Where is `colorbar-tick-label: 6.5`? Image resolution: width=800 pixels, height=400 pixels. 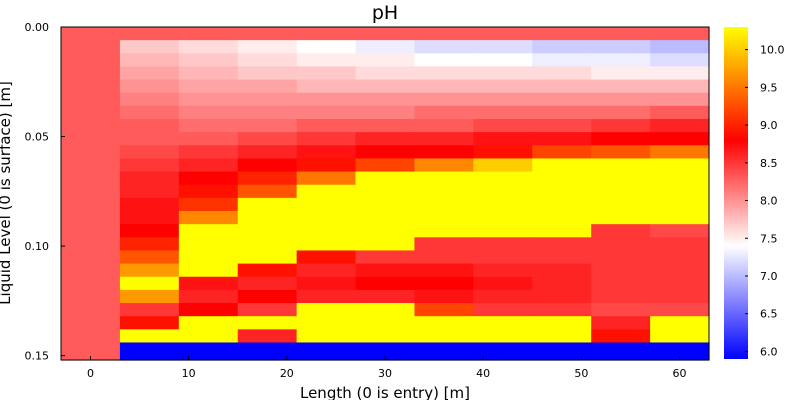
colorbar-tick-label: 6.5 is located at coordinates (769, 314).